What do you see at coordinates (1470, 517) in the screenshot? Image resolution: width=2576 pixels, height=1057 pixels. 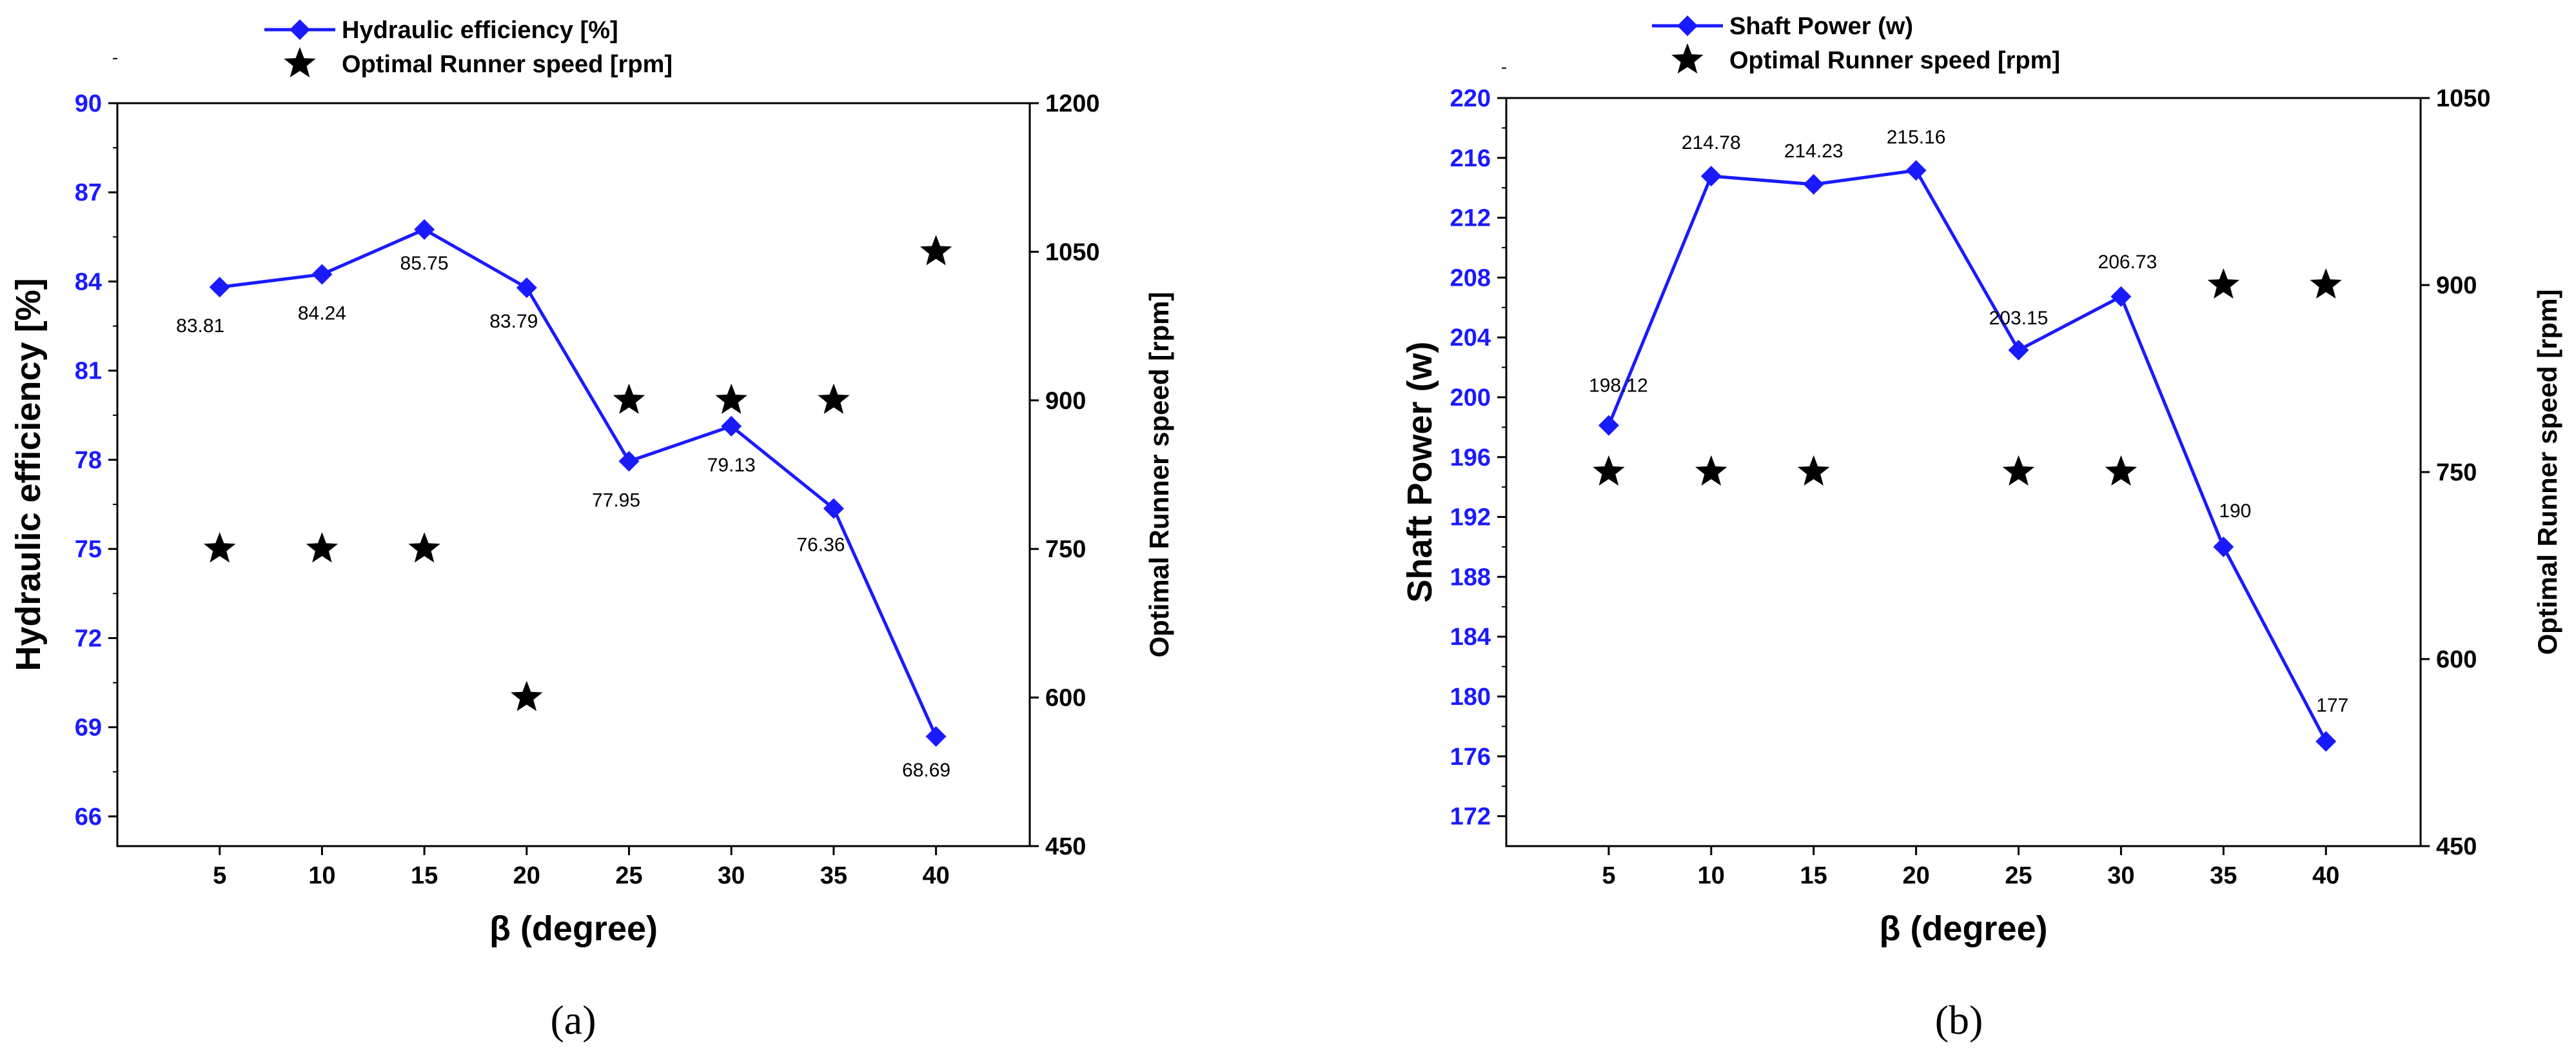 I see `y-tick-label: 192` at bounding box center [1470, 517].